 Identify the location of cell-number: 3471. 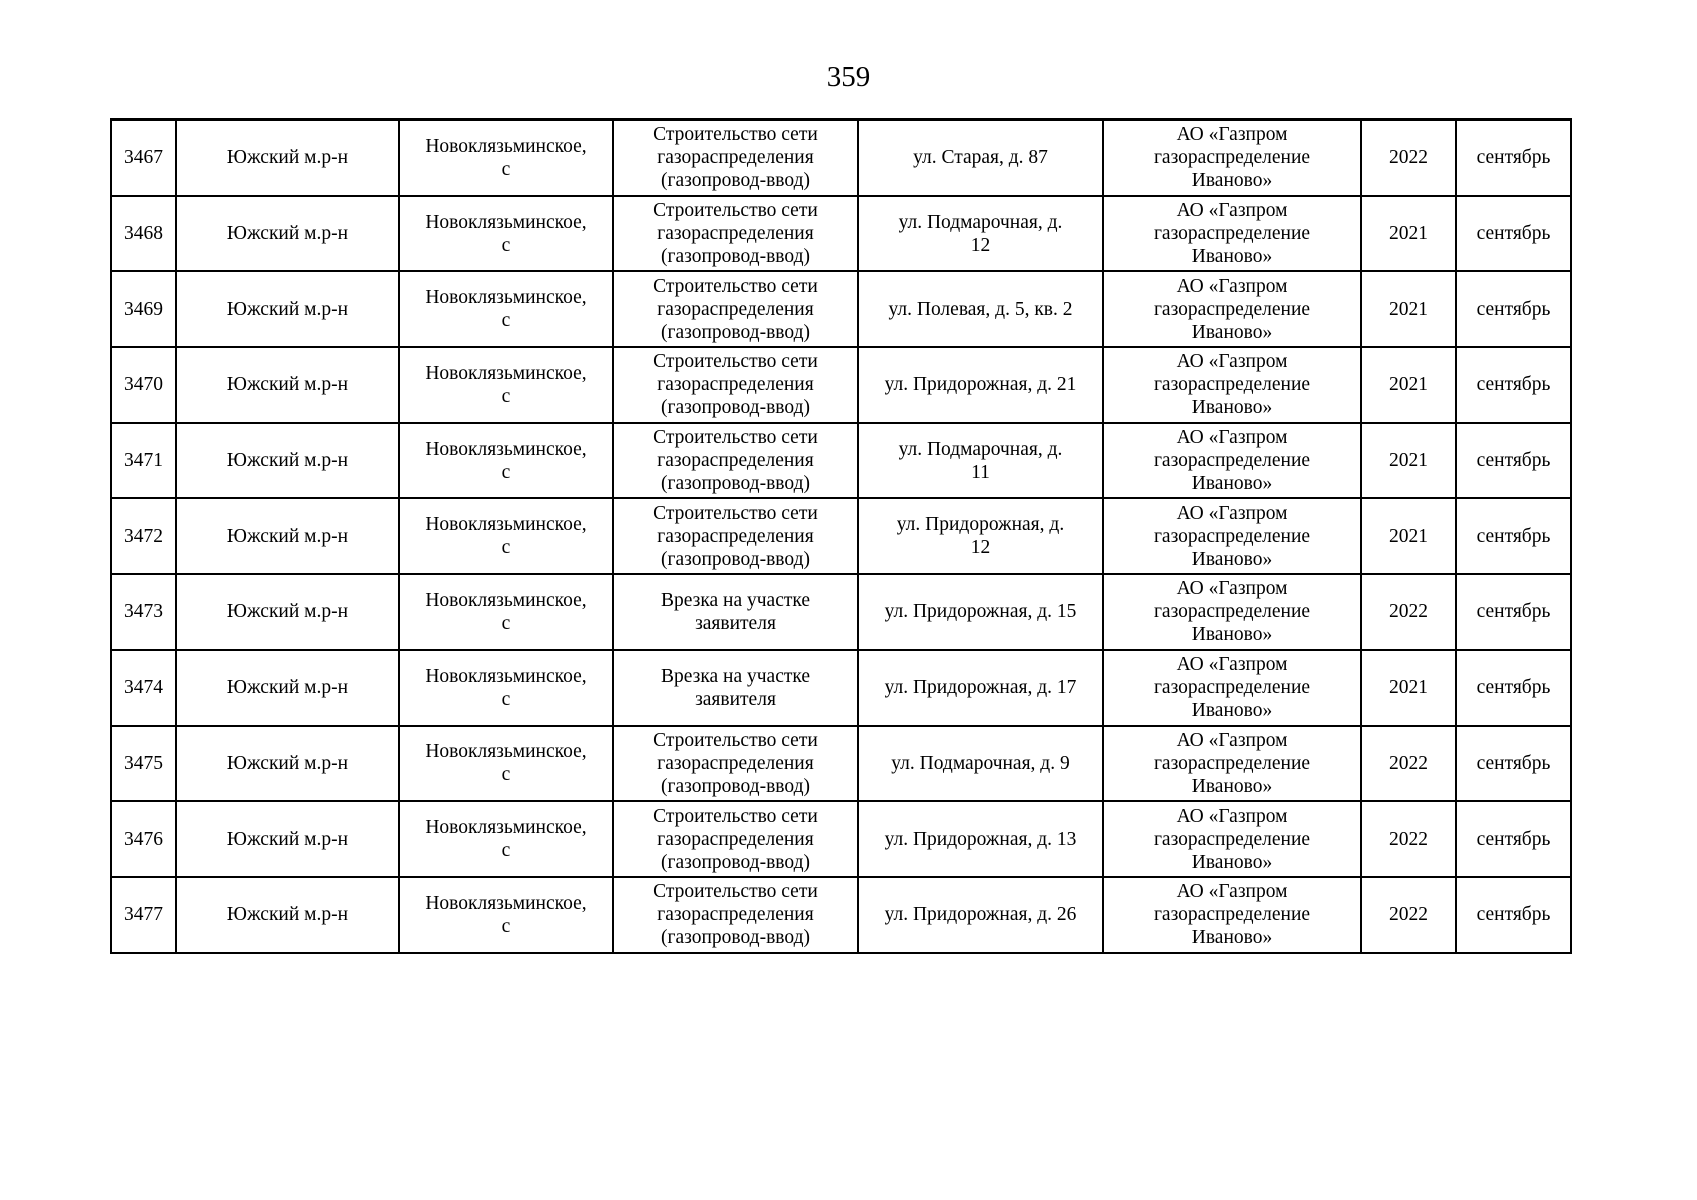
(143, 460).